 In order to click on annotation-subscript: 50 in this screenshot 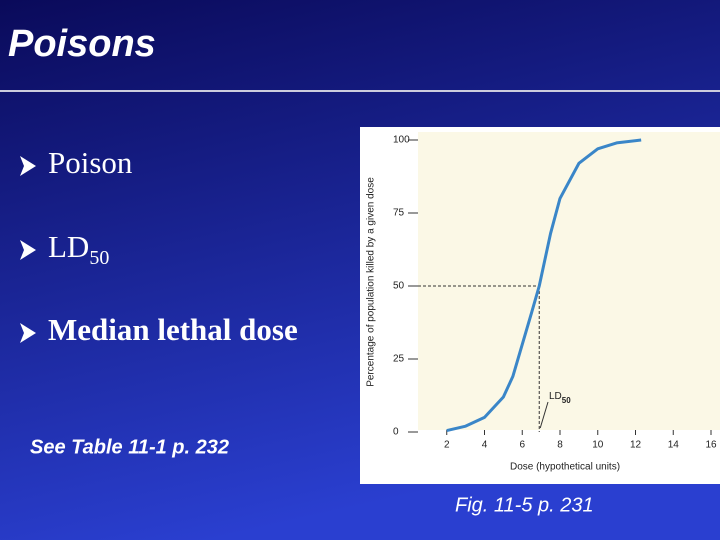, I will do `click(566, 400)`.